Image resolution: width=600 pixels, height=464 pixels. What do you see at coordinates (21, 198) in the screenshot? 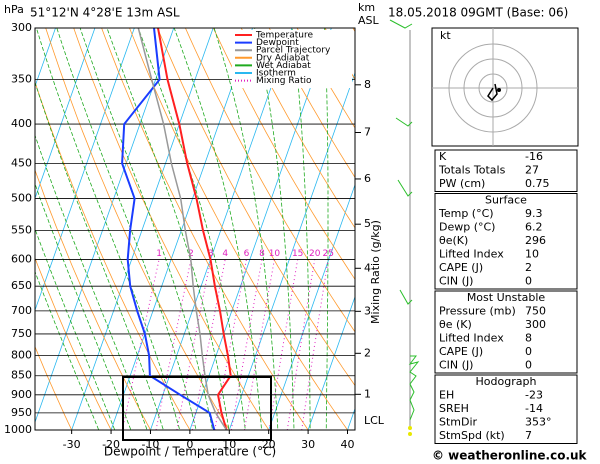
I see `y-tick-label: 500` at bounding box center [21, 198].